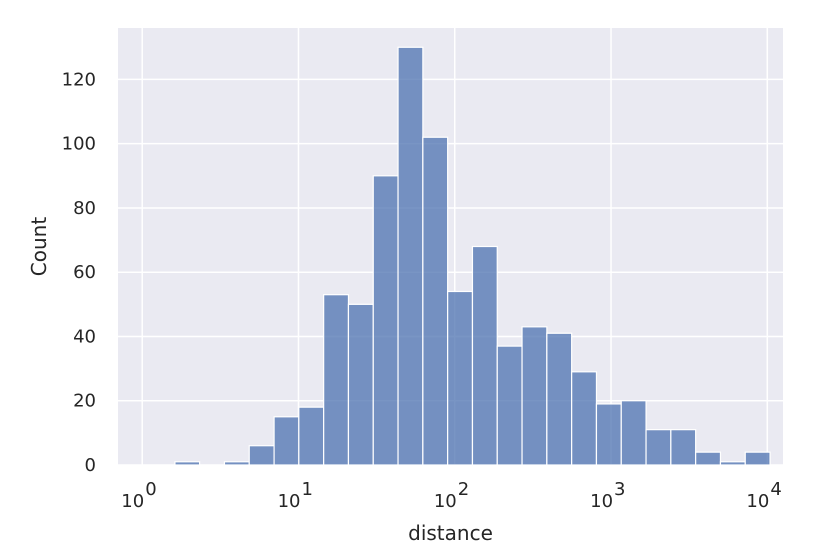 Image resolution: width=840 pixels, height=548 pixels. I want to click on x-tick-exponent: 0, so click(150, 489).